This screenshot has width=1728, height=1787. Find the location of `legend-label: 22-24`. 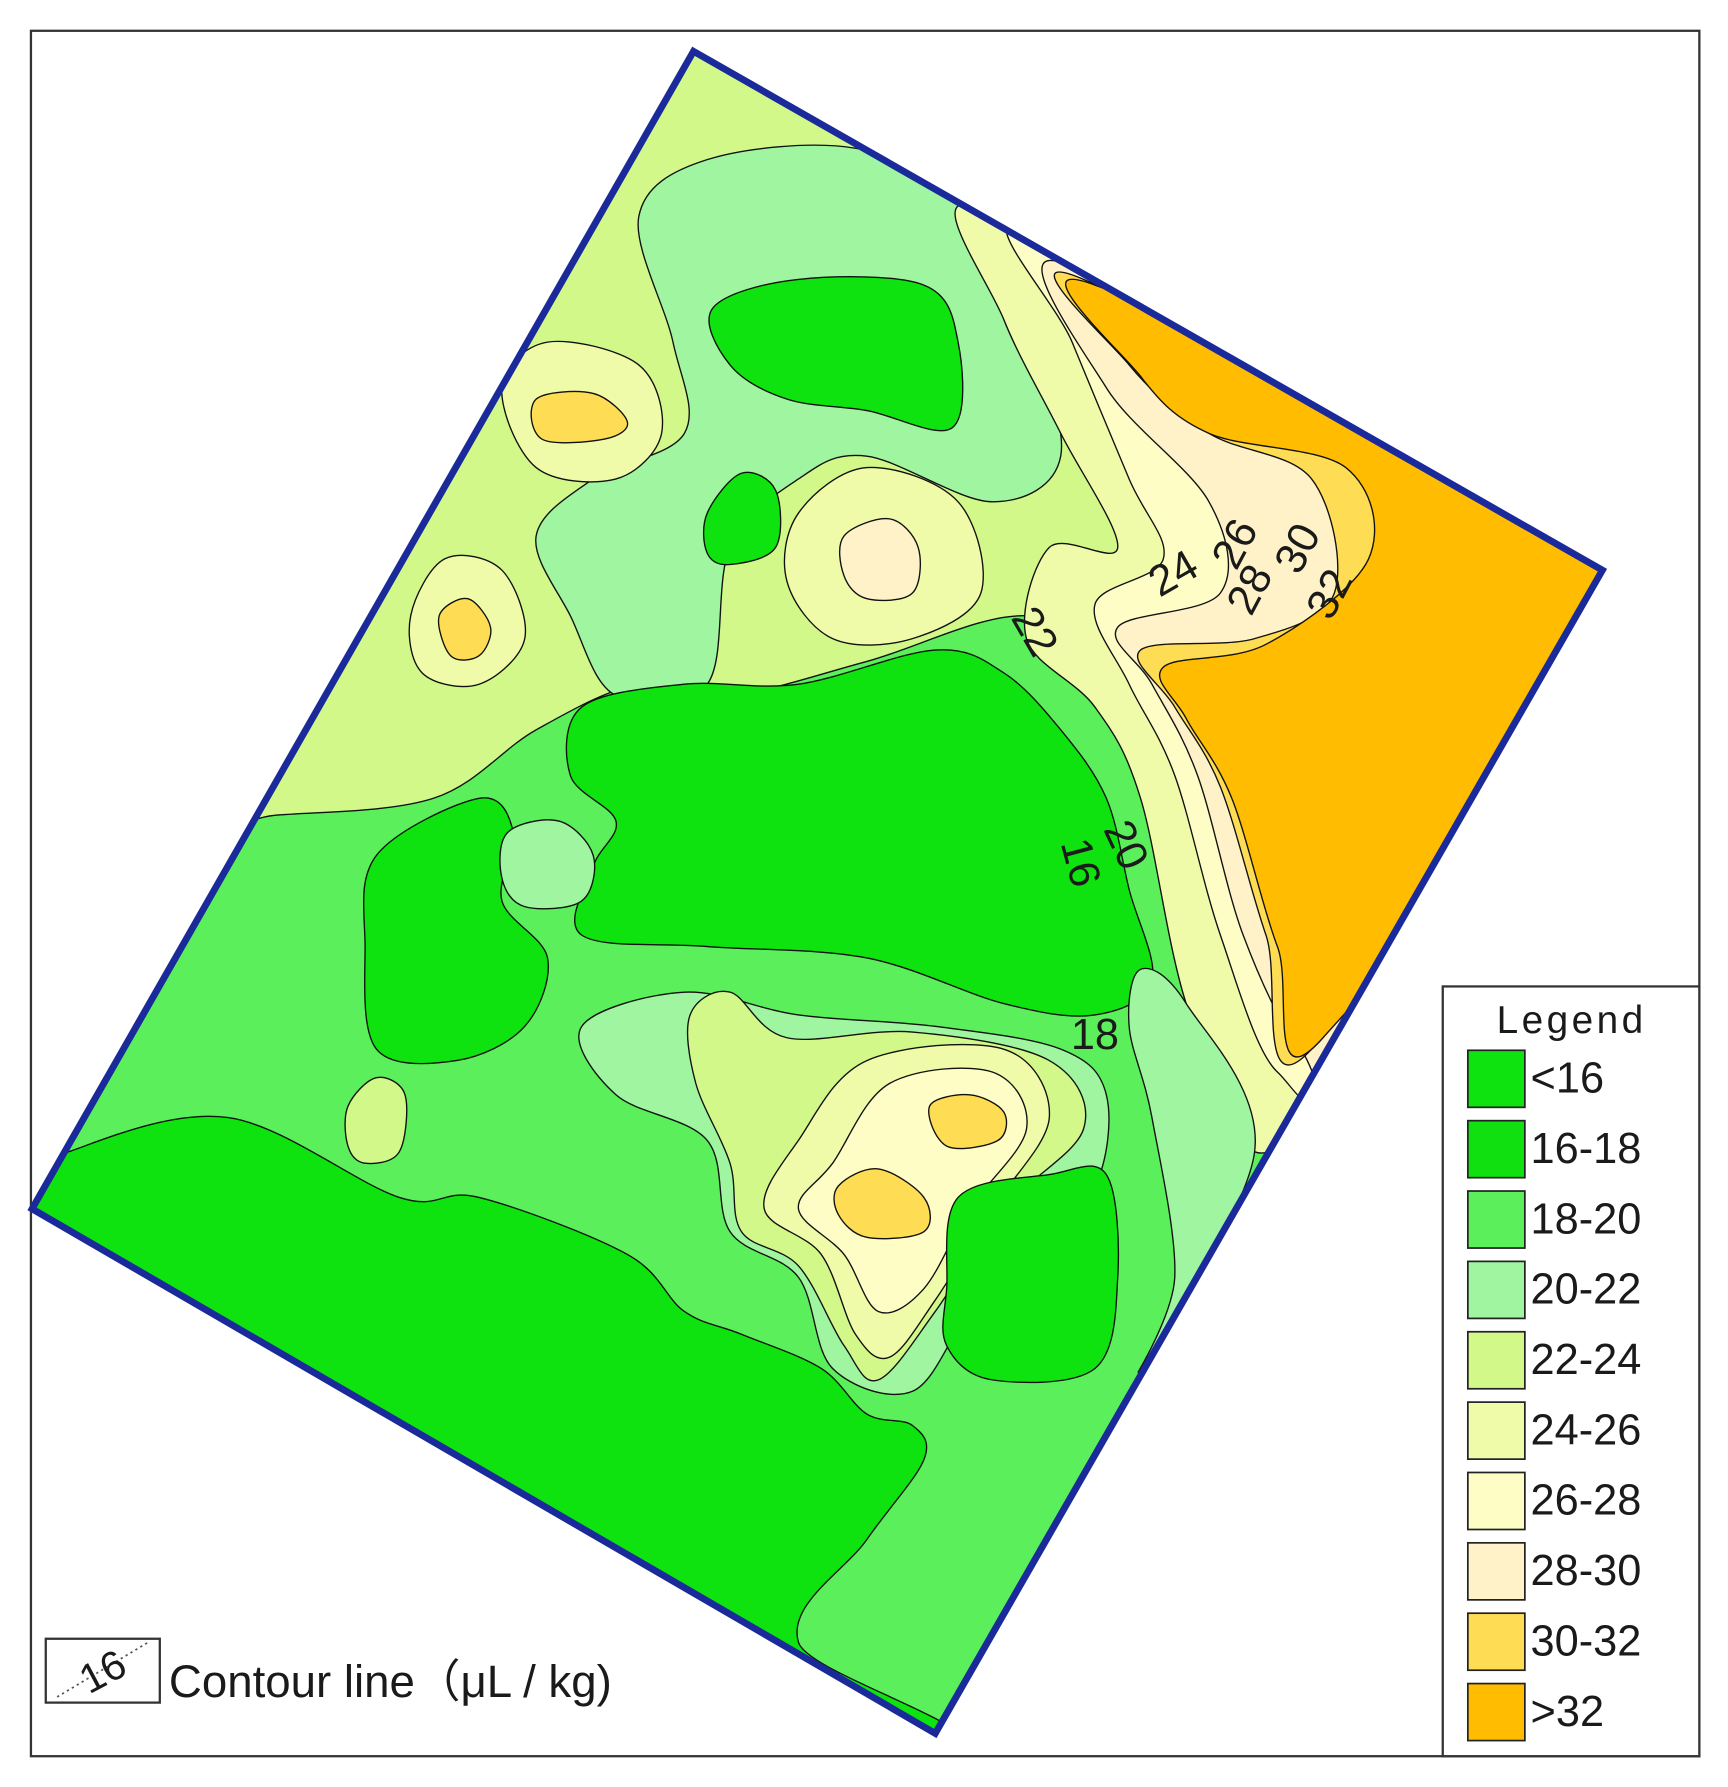

legend-label: 22-24 is located at coordinates (1586, 1360).